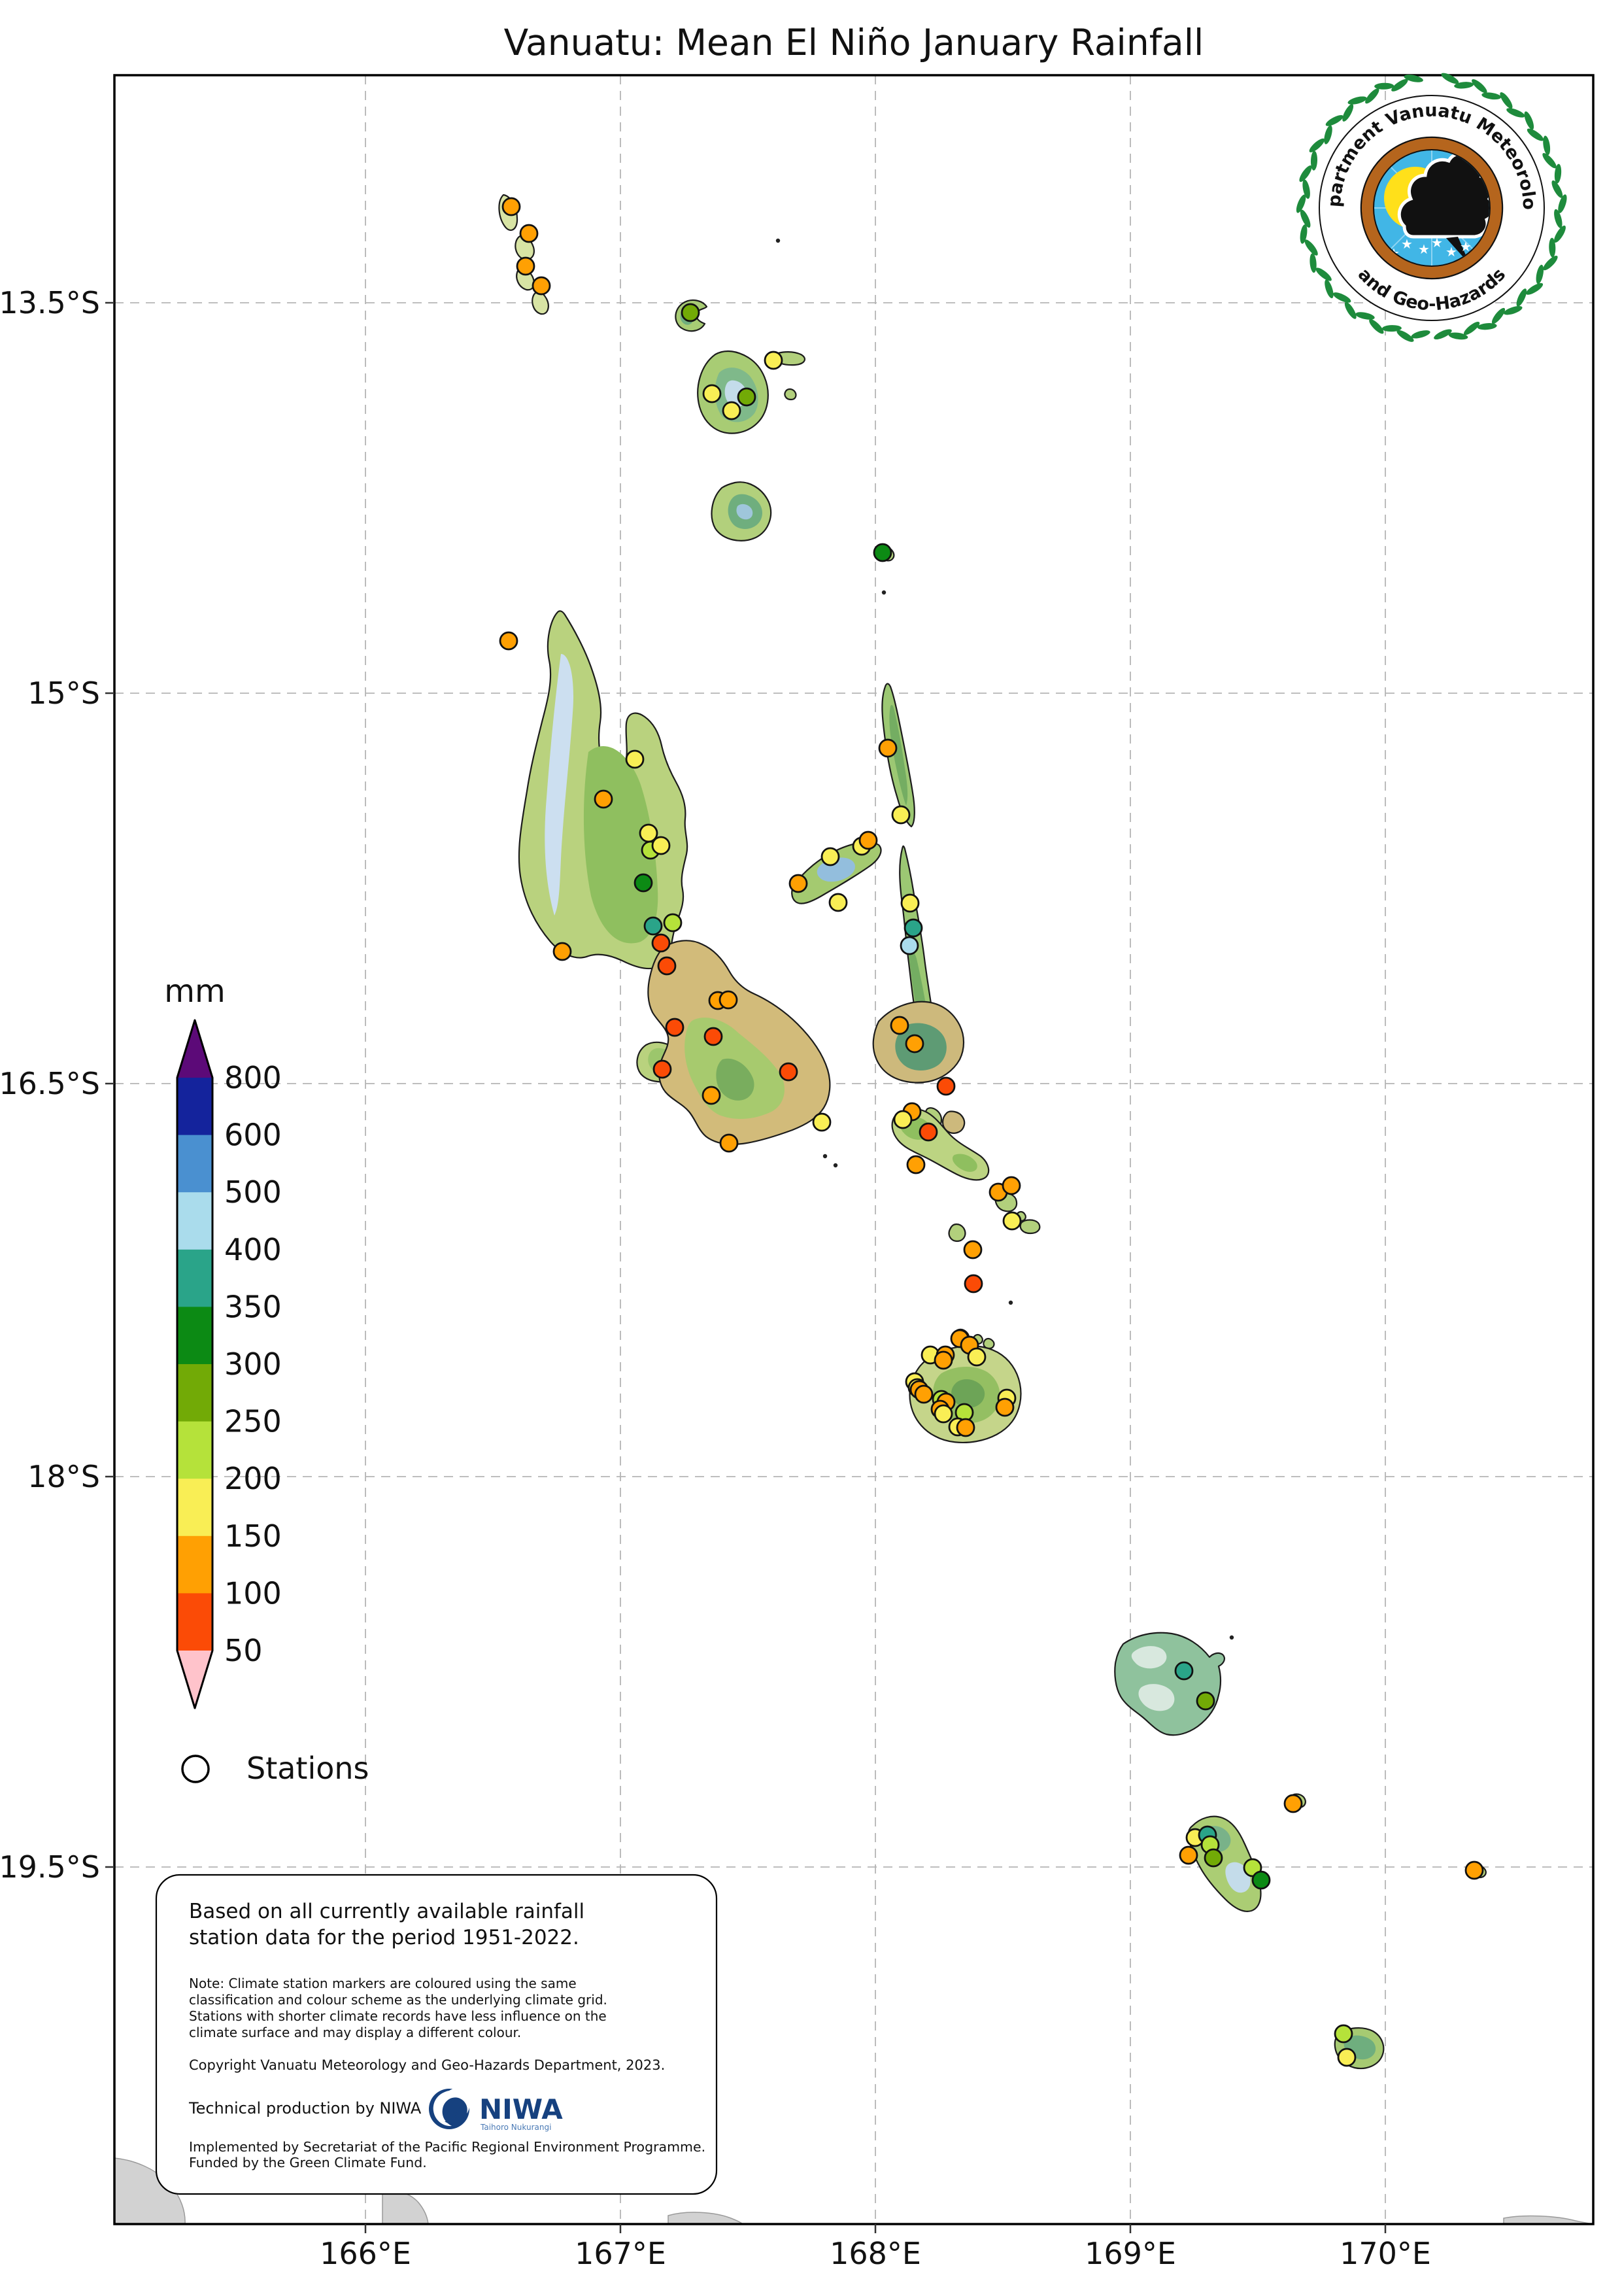  I want to click on lon-label: 167°E, so click(620, 2253).